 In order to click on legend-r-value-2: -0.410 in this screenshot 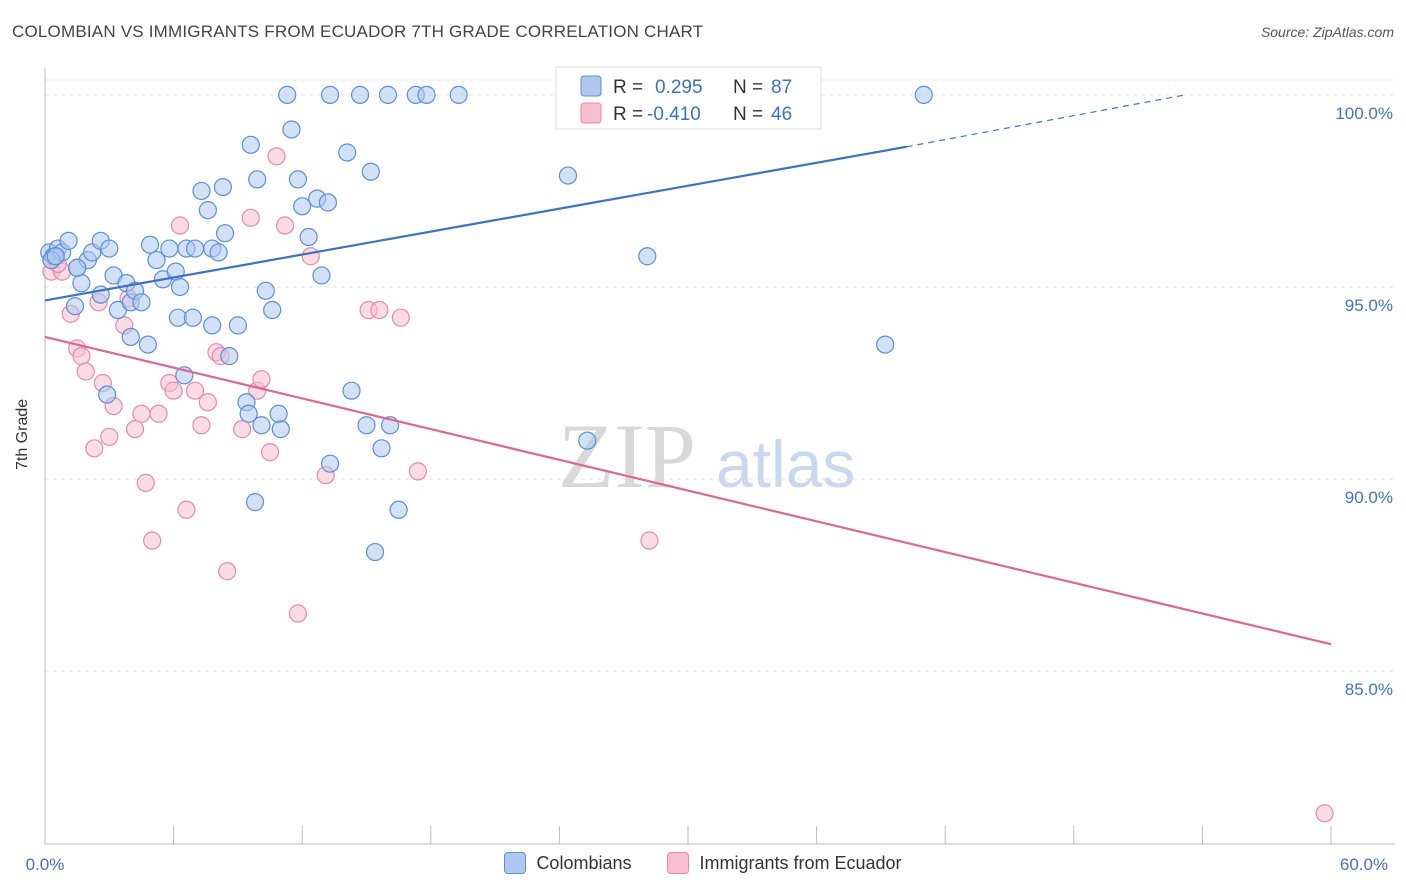, I will do `click(674, 114)`.